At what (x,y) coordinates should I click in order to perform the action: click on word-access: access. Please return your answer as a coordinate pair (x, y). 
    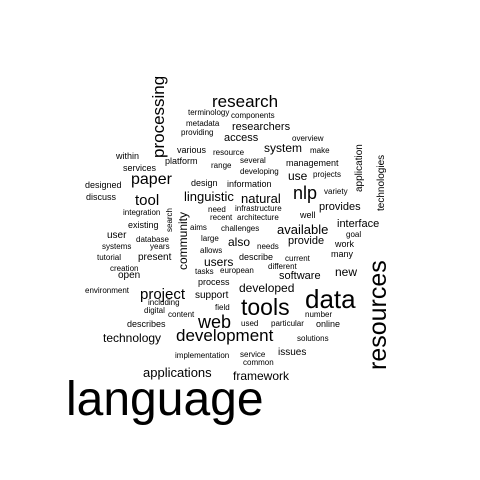
    Looking at the image, I should click on (241, 138).